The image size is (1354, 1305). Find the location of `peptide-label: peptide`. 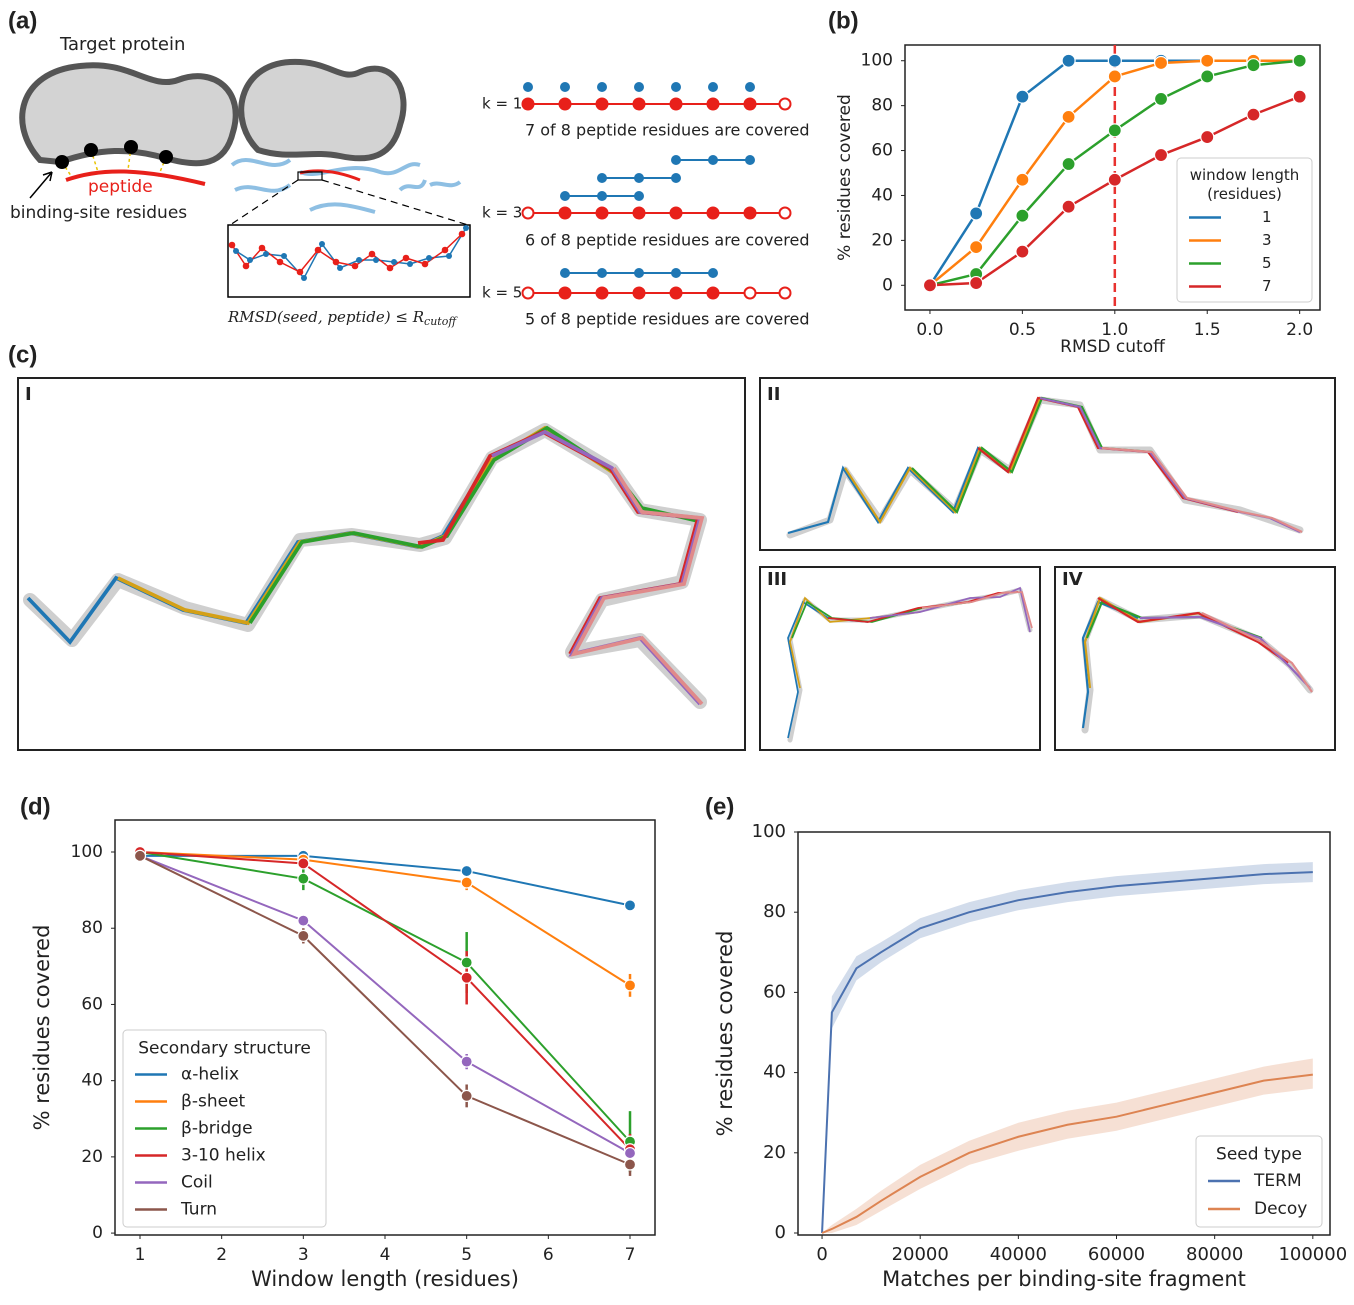

peptide-label: peptide is located at coordinates (120, 187).